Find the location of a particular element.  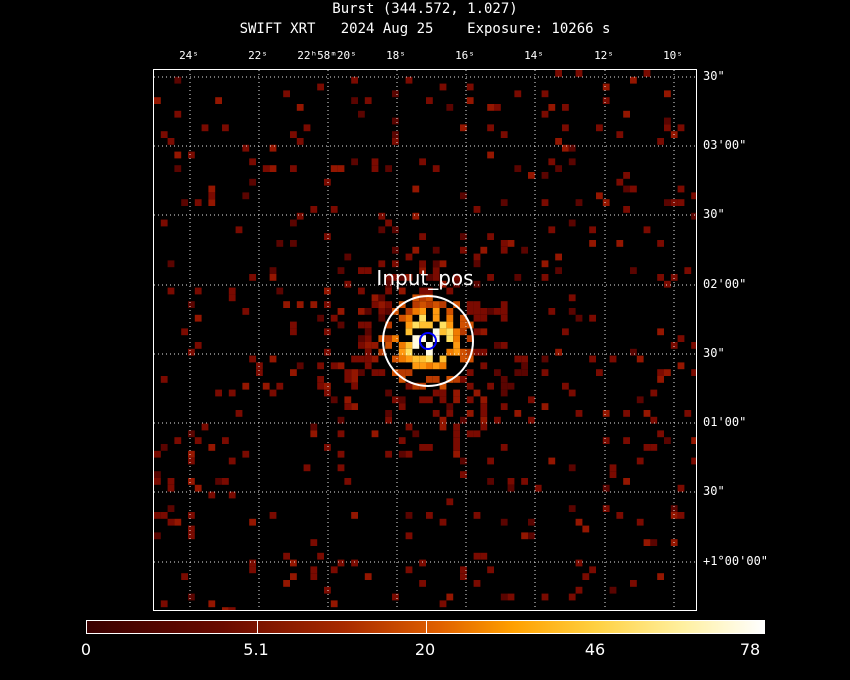

ra-tick-label: 22ˢ is located at coordinates (258, 55).